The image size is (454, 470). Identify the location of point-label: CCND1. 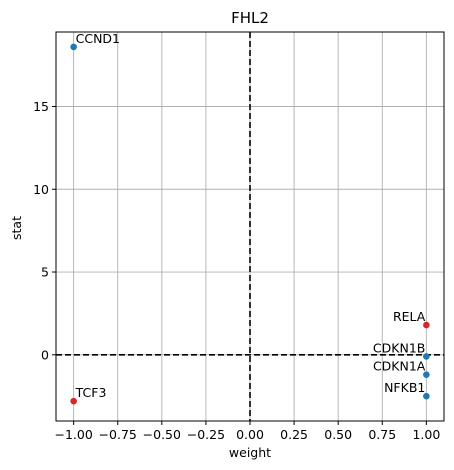
(98, 38).